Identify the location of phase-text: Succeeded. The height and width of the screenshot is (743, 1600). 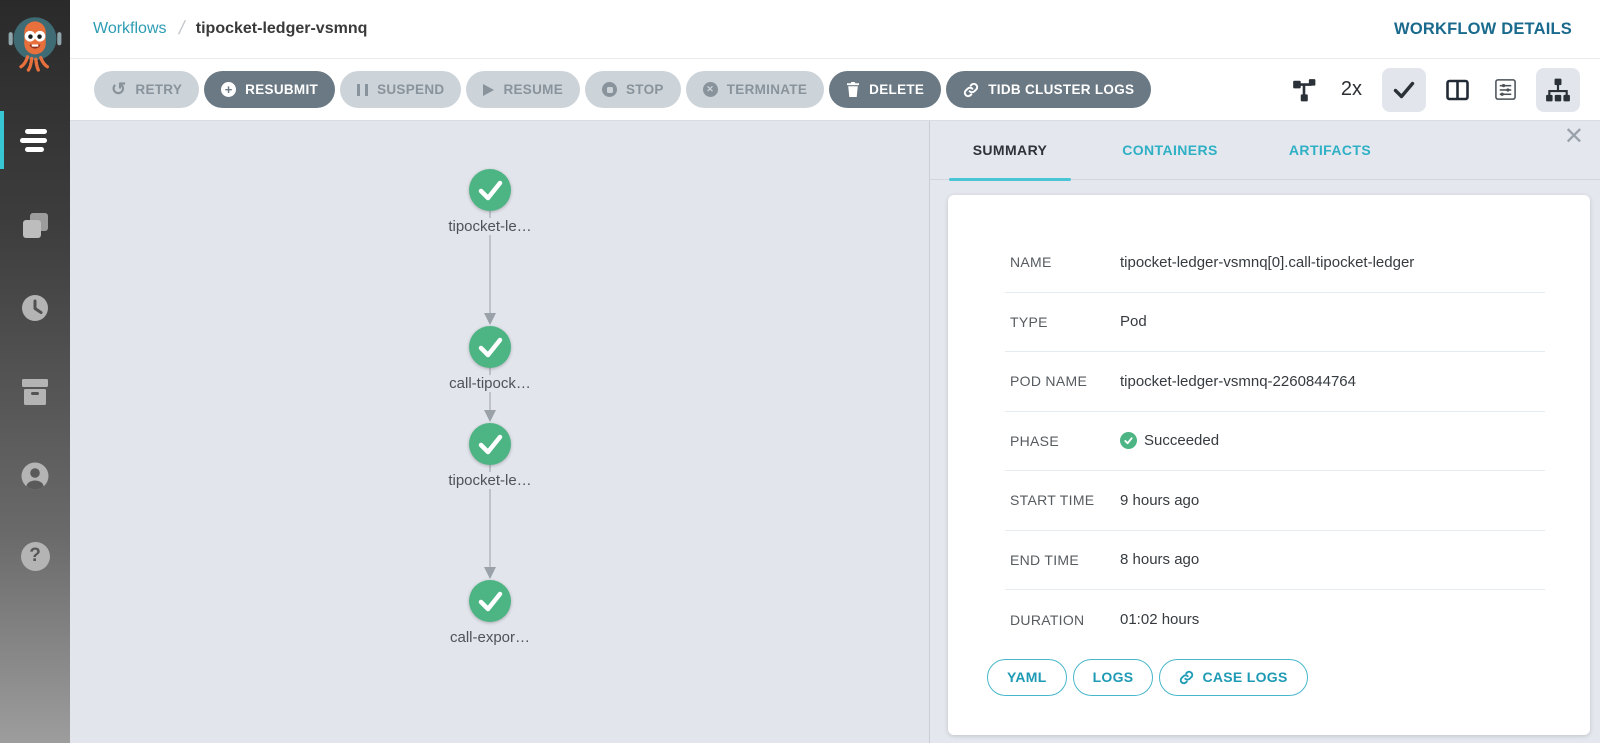
(1182, 441).